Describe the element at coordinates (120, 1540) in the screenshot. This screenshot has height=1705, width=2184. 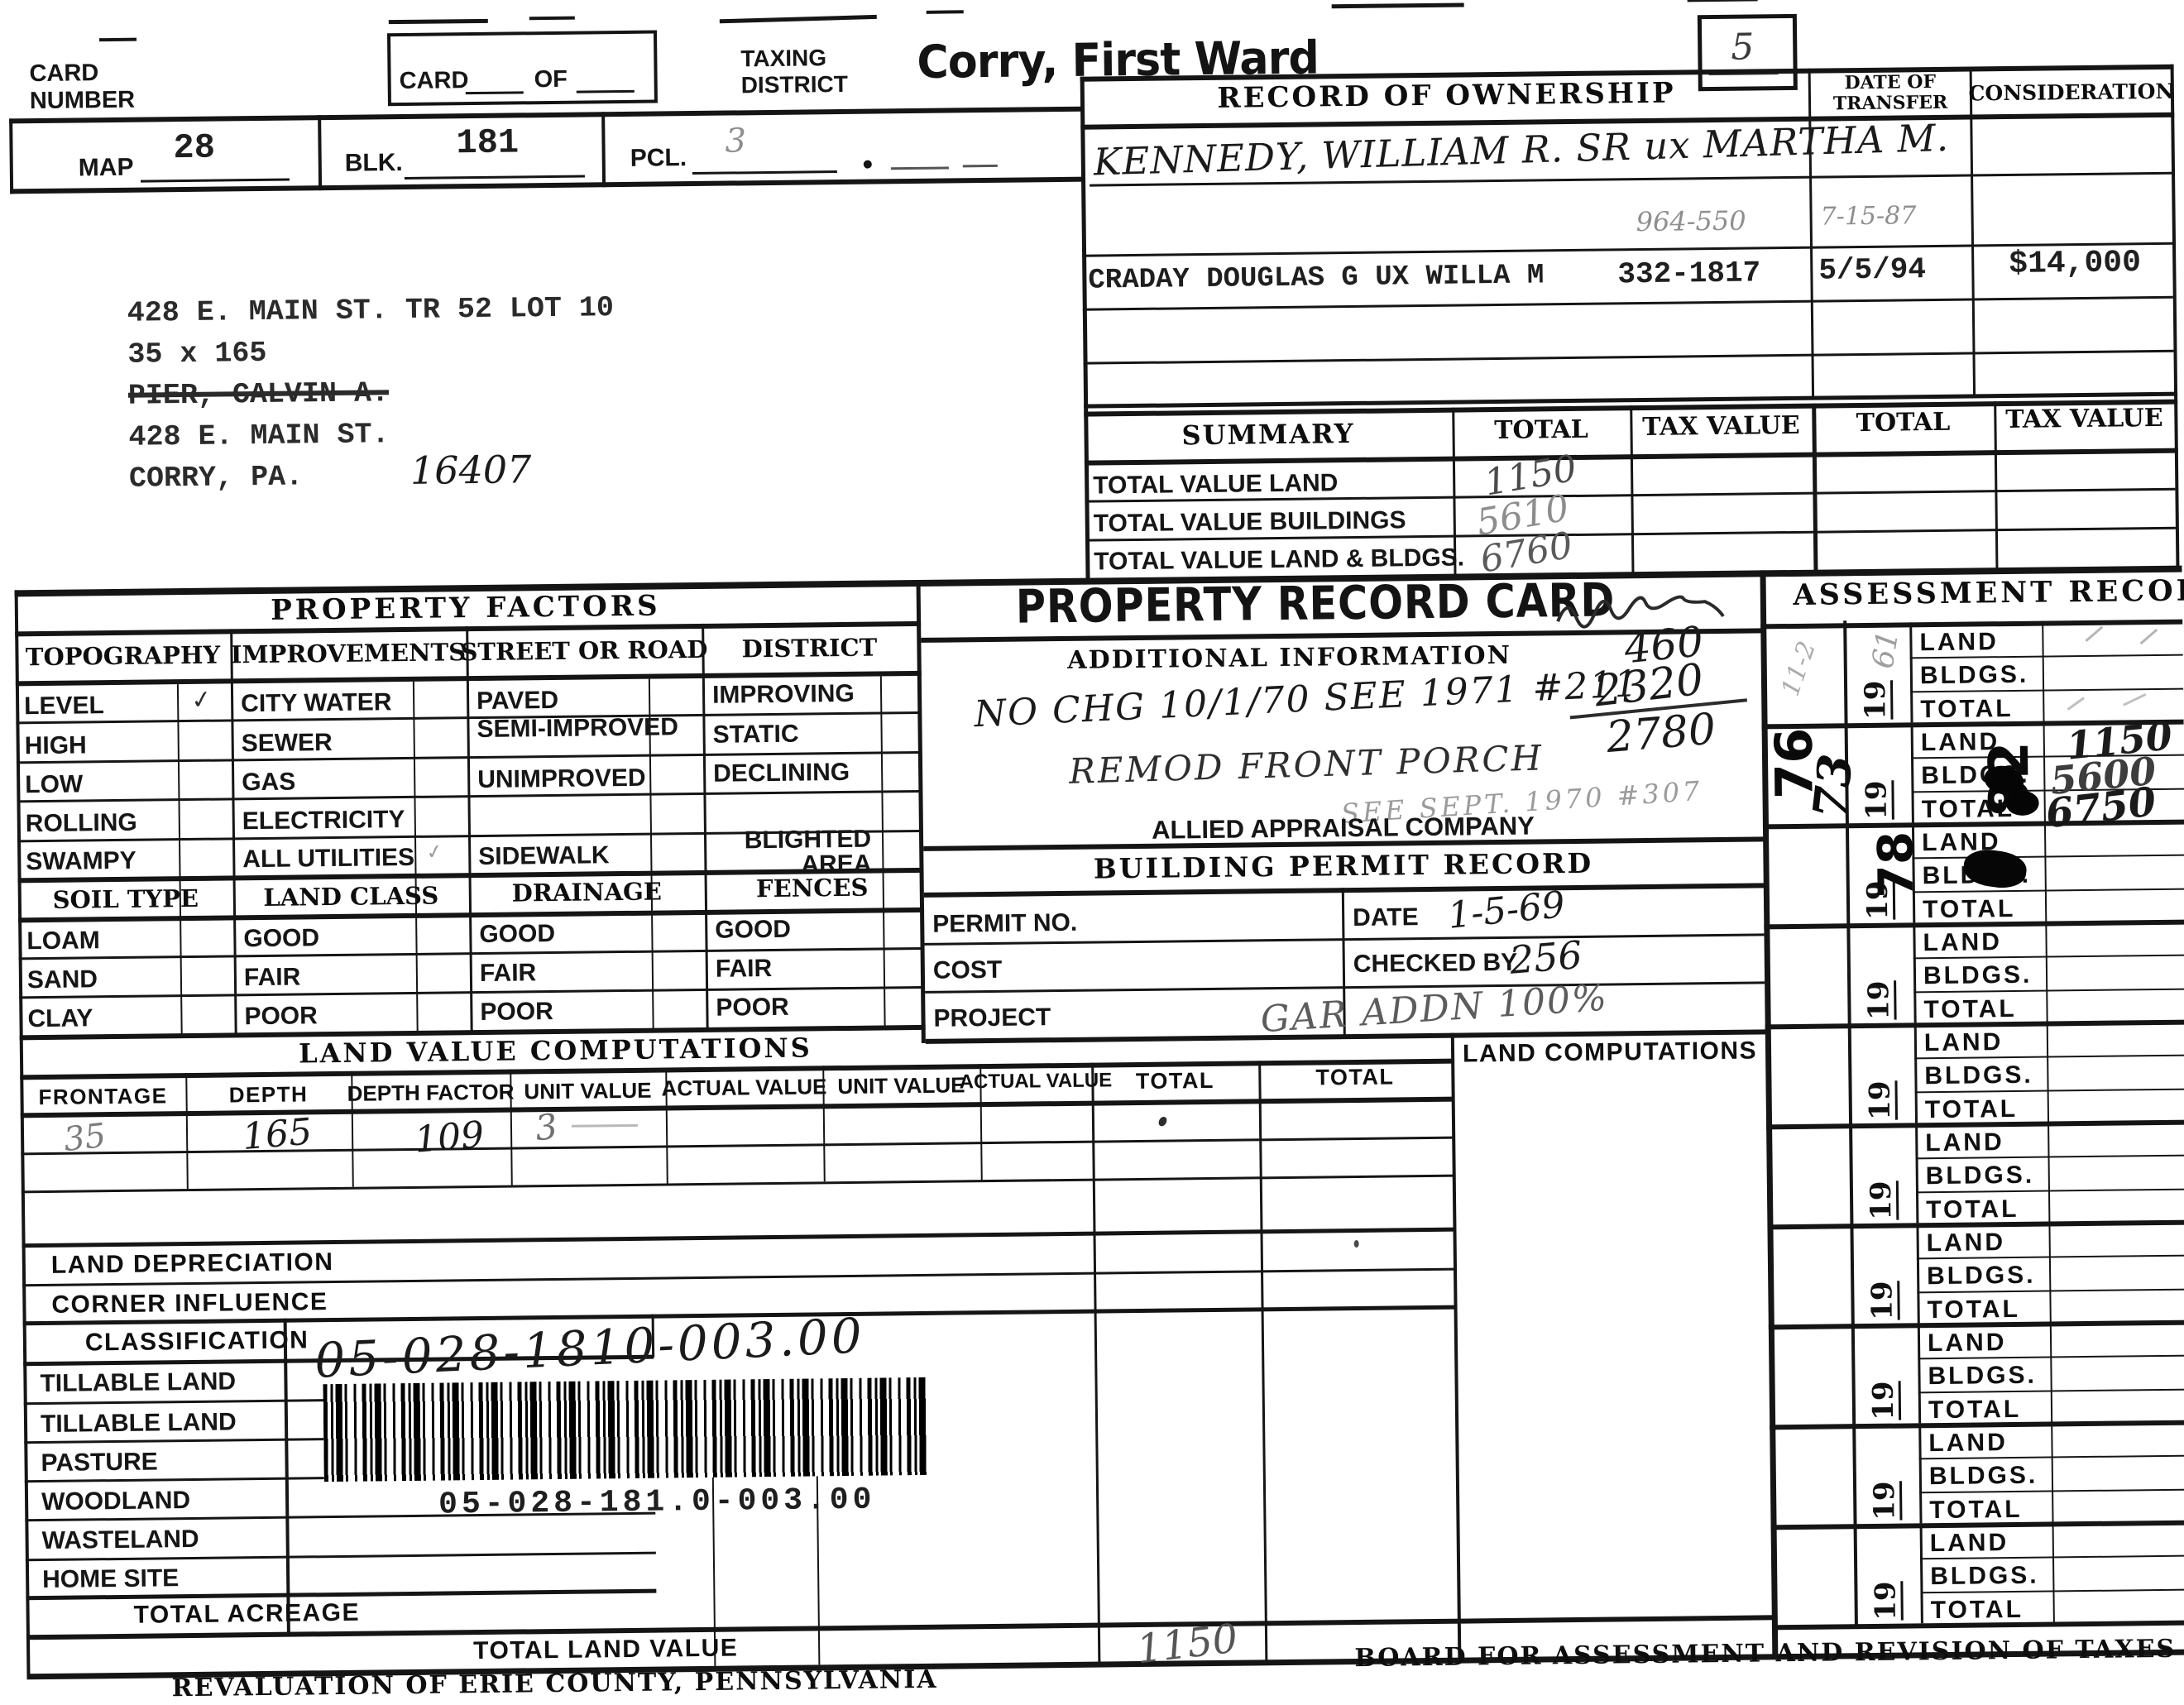
I see `class-wasteland: WASTELAND` at that location.